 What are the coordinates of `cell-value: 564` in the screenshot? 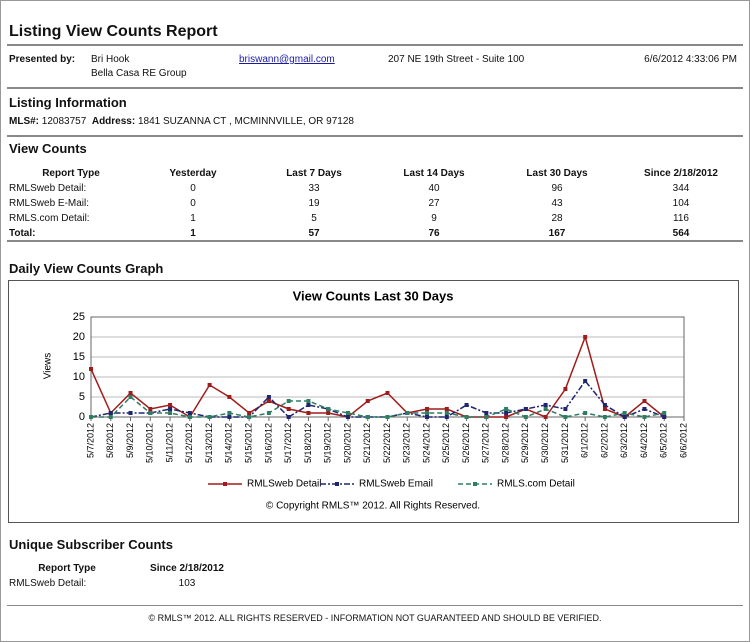 It's located at (681, 233).